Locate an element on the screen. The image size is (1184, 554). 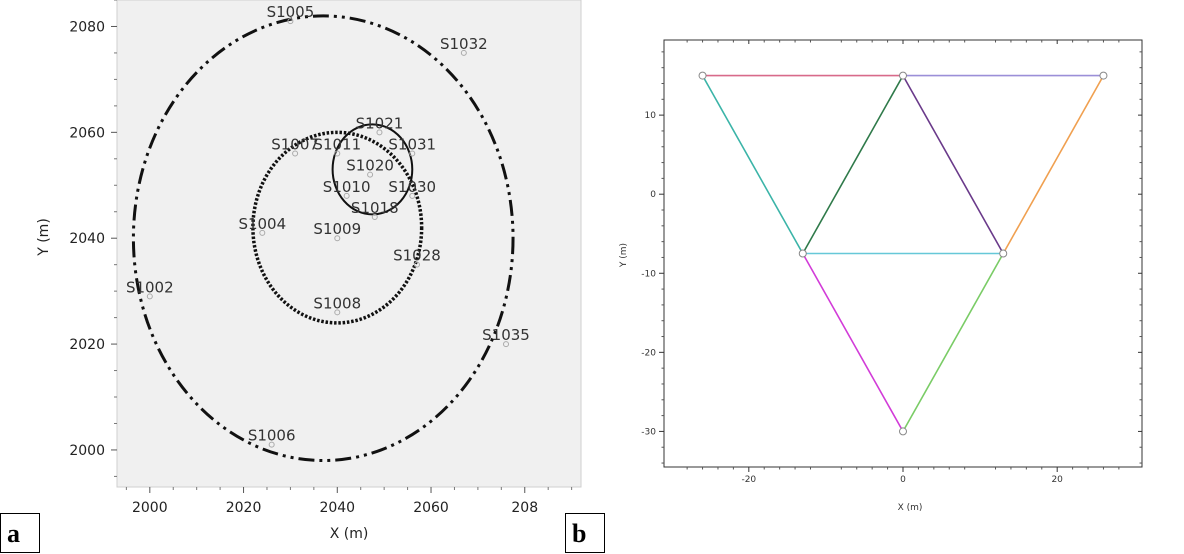
chart-a-station-label: S1008 is located at coordinates (337, 303).